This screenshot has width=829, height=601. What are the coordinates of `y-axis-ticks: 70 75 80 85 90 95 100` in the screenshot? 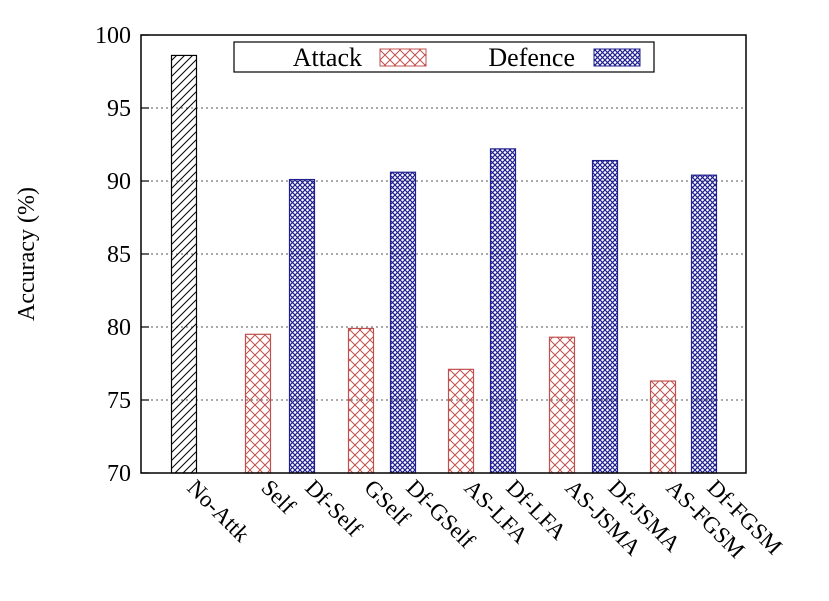 It's located at (122, 255).